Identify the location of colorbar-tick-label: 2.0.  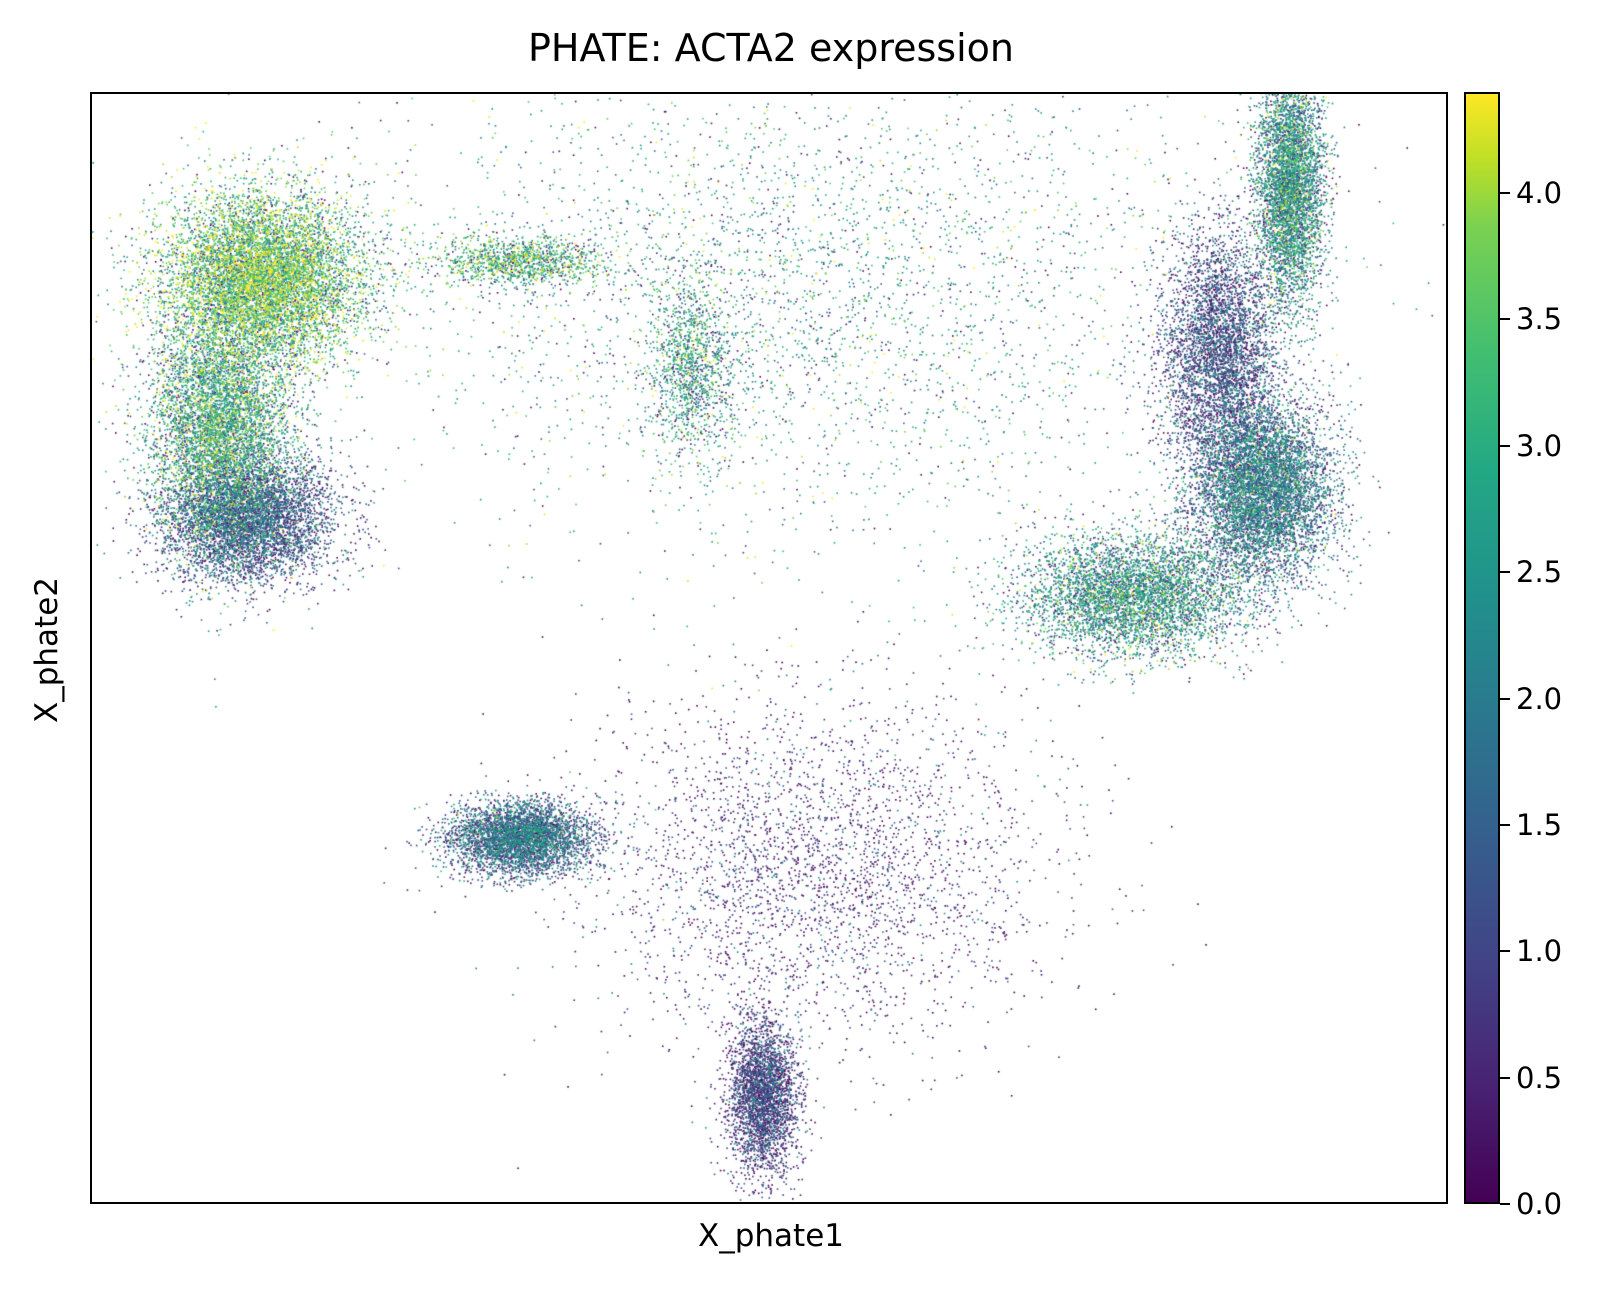
(1539, 698).